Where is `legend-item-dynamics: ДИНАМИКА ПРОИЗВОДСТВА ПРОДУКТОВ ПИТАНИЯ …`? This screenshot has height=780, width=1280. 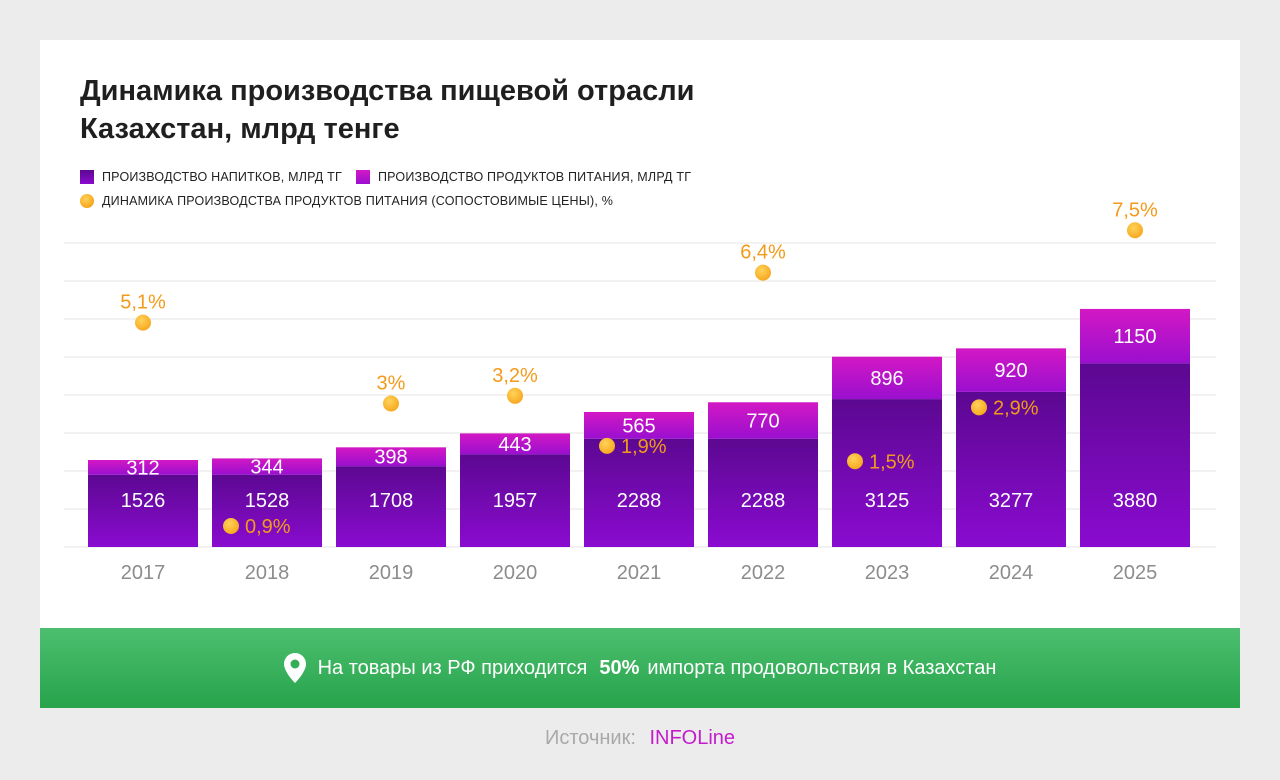 legend-item-dynamics: ДИНАМИКА ПРОИЗВОДСТВА ПРОДУКТОВ ПИТАНИЯ … is located at coordinates (346, 201).